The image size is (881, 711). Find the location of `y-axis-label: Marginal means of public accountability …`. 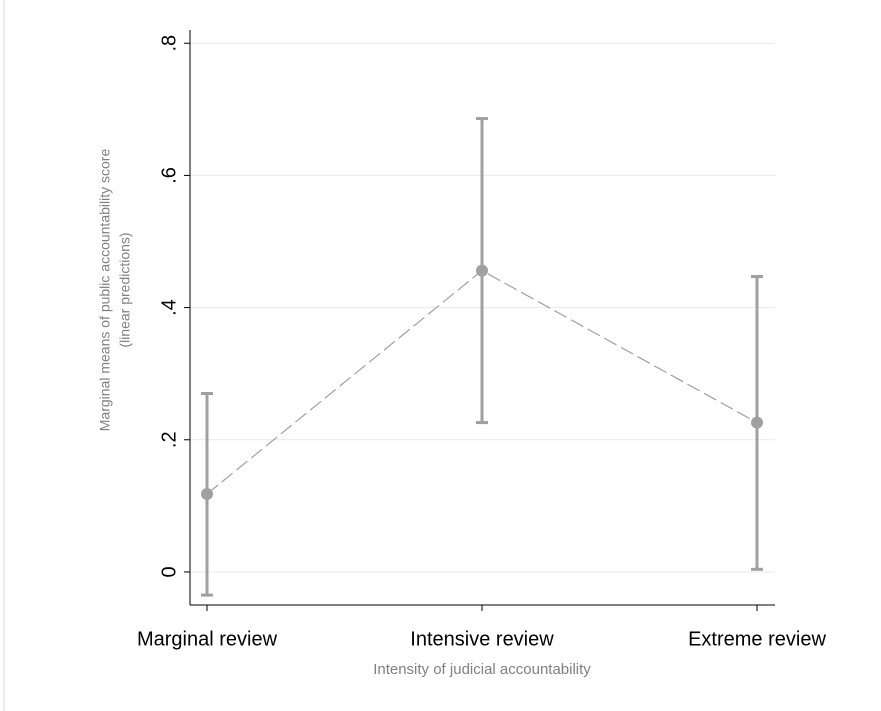

y-axis-label: Marginal means of public accountability … is located at coordinates (105, 290).